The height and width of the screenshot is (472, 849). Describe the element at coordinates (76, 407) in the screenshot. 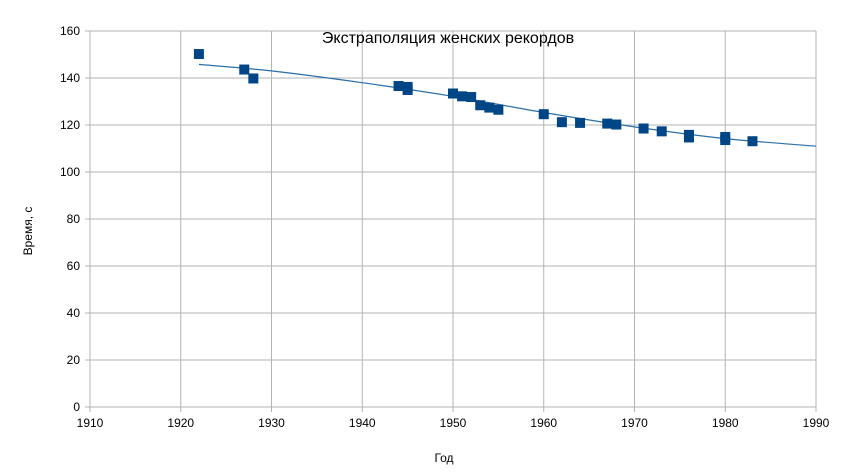

I see `y-tick-label: 0` at that location.